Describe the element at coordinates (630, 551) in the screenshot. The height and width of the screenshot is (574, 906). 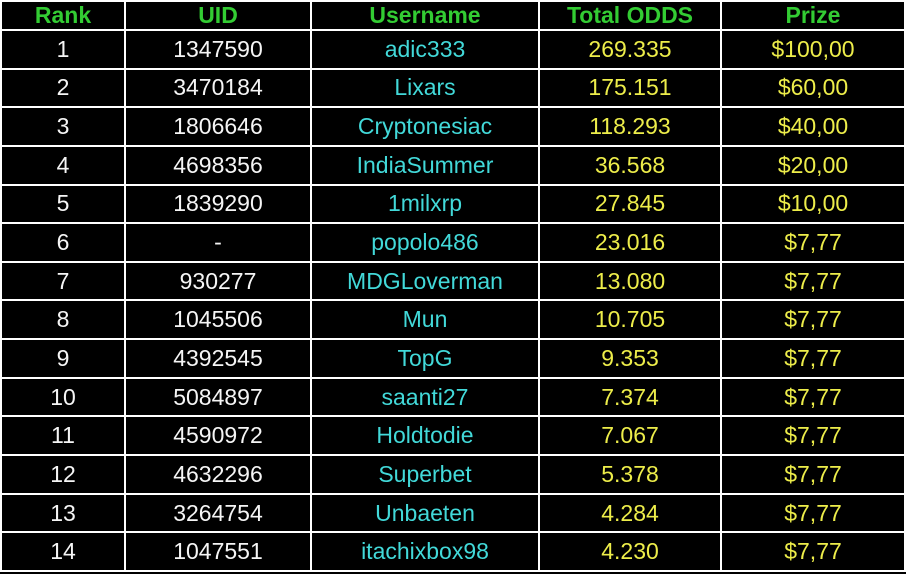
I see `total-odds-cell: 4.230` at that location.